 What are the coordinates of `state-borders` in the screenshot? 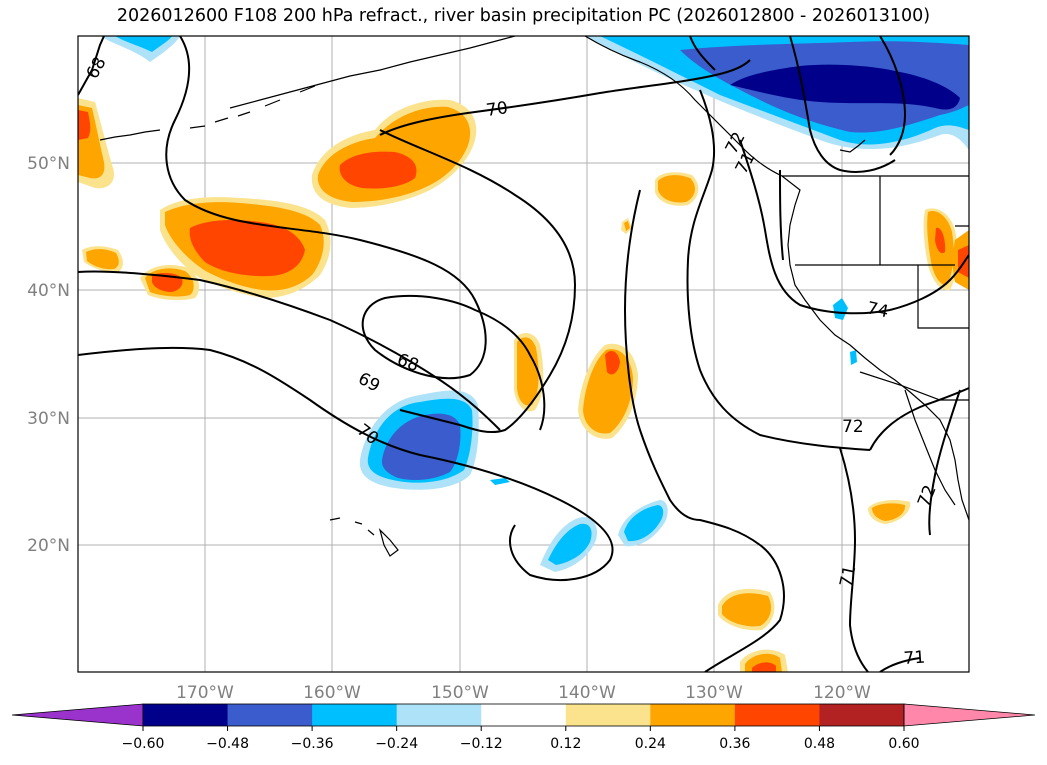 It's located at (924, 252).